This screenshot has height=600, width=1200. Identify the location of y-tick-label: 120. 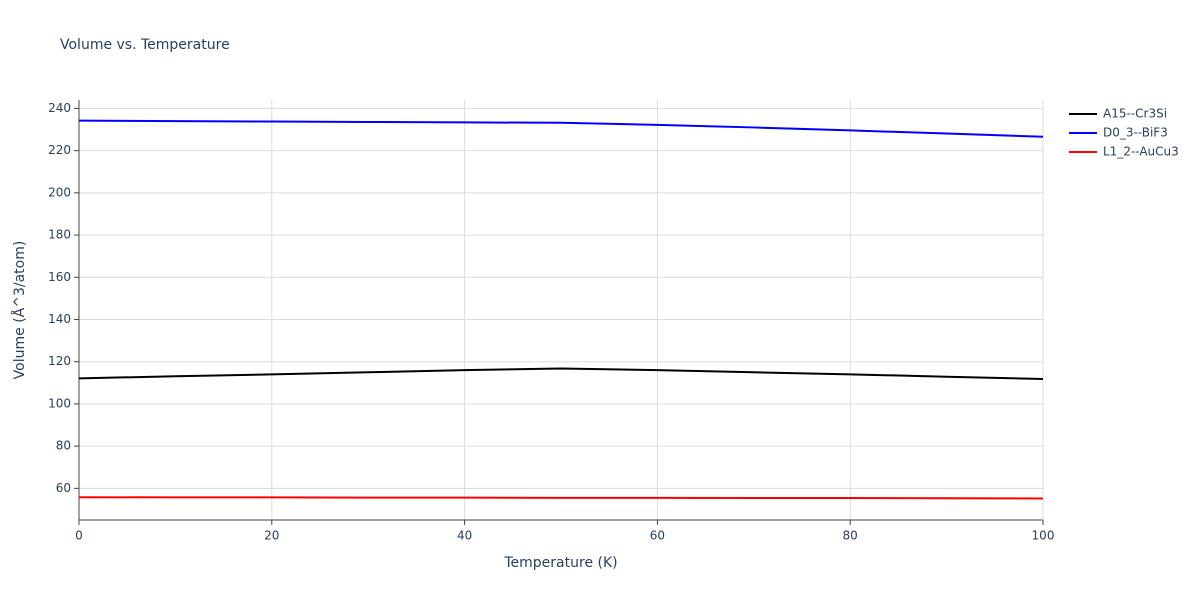
(59, 361).